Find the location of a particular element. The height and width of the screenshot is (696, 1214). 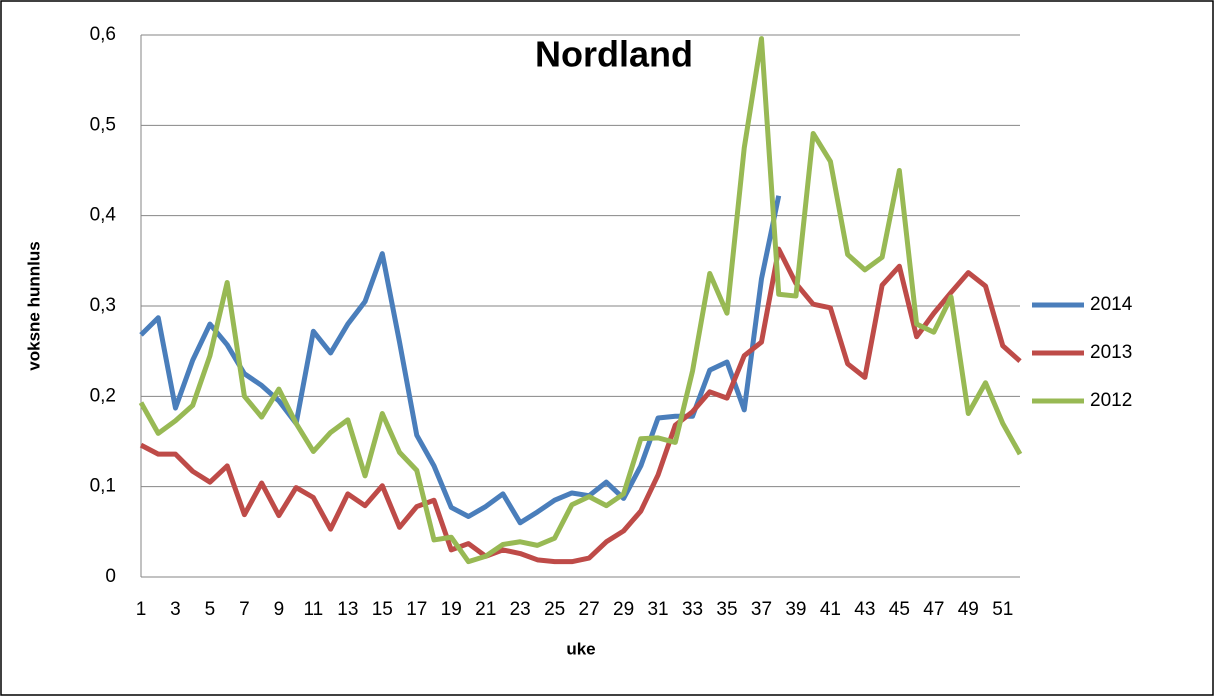

y-tick-label: 0,5 is located at coordinates (103, 124).